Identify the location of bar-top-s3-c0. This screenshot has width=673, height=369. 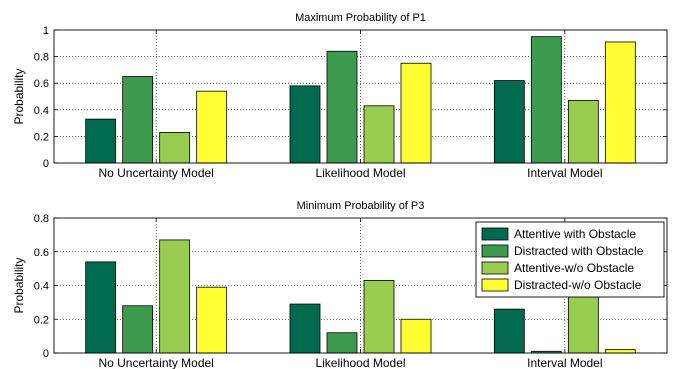
(212, 127).